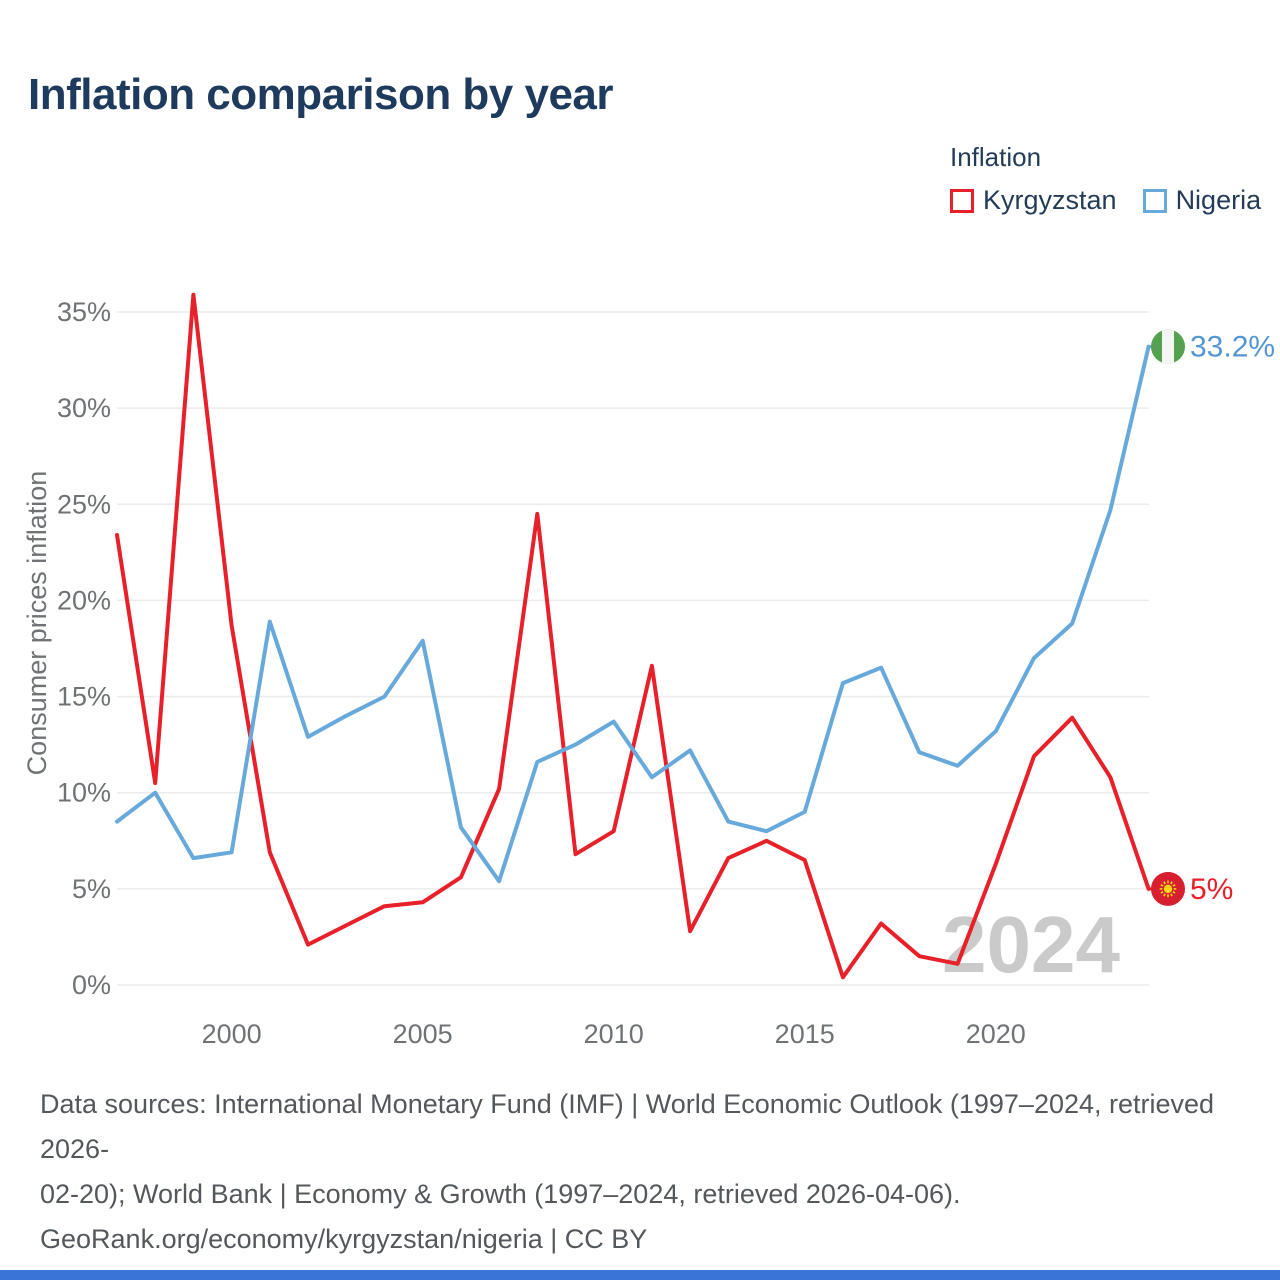  I want to click on nigeria-swatch-icon, so click(1154, 200).